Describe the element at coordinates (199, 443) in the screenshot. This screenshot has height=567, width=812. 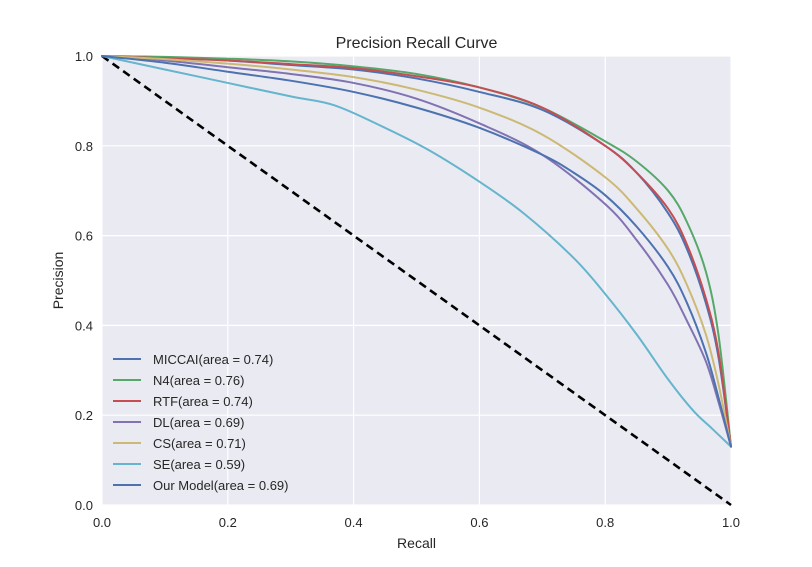
I see `legend-label: CS(area = 0.71)` at that location.